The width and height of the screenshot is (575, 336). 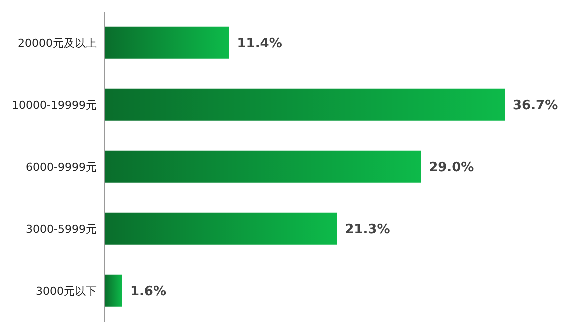 What do you see at coordinates (451, 168) in the screenshot?
I see `data-label: 29.0%` at bounding box center [451, 168].